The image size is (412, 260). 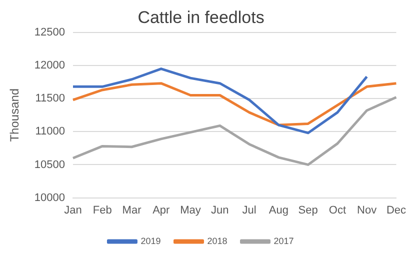 What do you see at coordinates (278, 210) in the screenshot?
I see `x-tick-label: Aug` at bounding box center [278, 210].